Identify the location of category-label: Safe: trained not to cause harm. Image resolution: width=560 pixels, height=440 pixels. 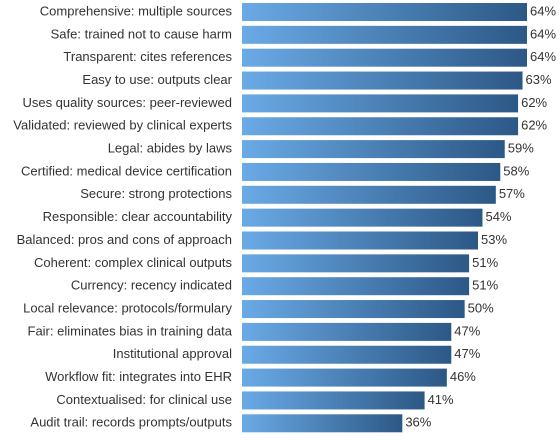
(141, 33).